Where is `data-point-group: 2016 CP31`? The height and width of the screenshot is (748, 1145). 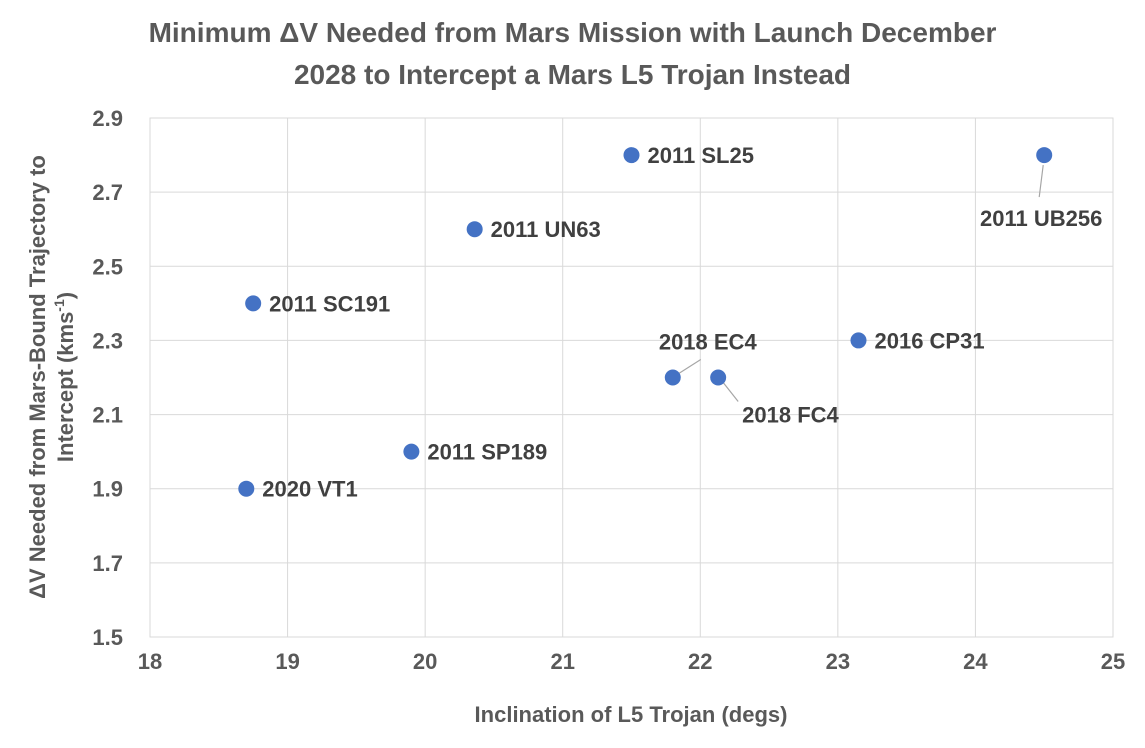
data-point-group: 2016 CP31 is located at coordinates (917, 340).